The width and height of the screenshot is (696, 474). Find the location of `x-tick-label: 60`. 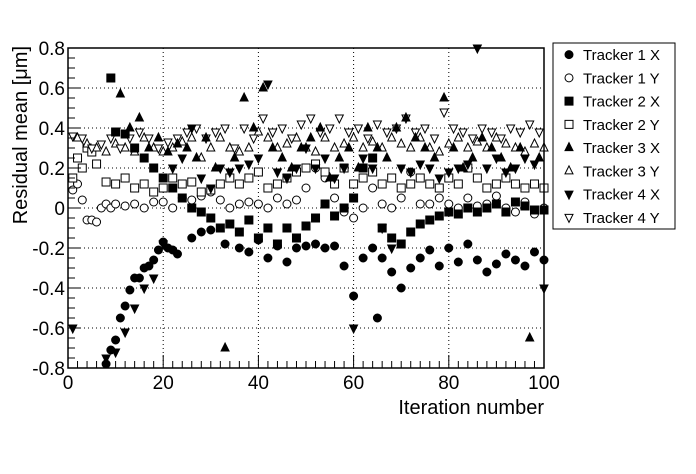

x-tick-label: 60 is located at coordinates (353, 383).